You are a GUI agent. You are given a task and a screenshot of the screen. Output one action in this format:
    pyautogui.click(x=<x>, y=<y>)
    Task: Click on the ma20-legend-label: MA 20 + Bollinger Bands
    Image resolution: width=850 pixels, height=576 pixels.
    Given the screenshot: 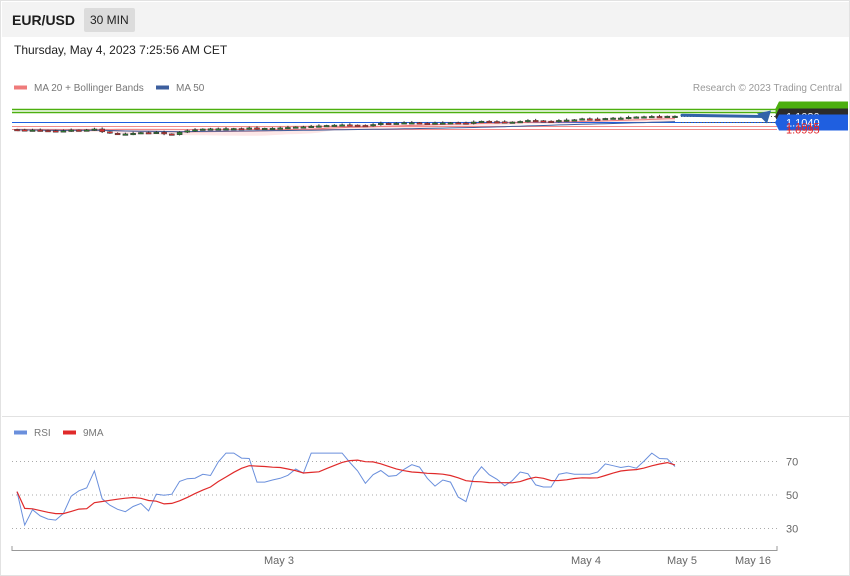 What is the action you would take?
    pyautogui.click(x=89, y=88)
    